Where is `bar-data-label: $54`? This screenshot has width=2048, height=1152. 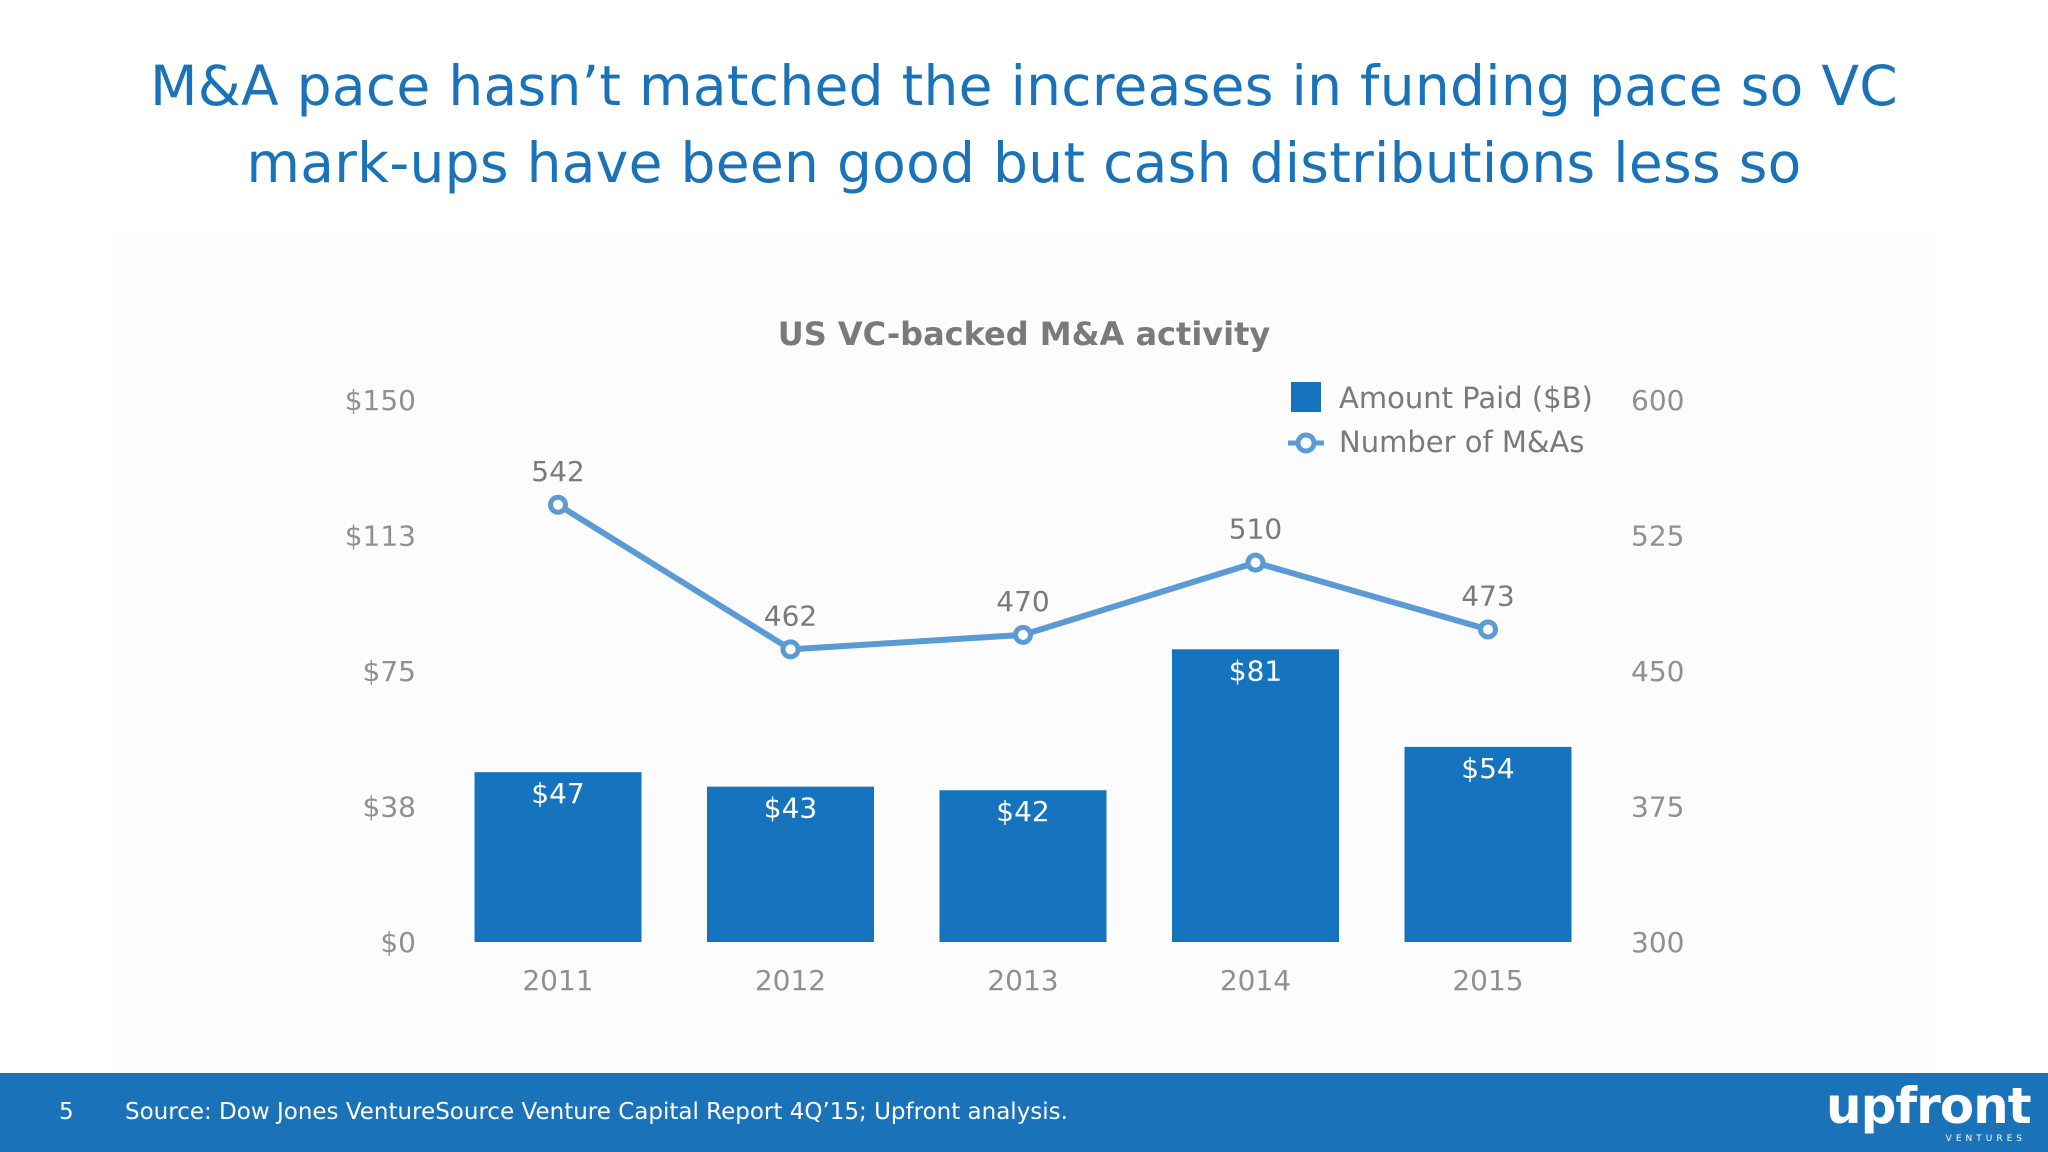 bar-data-label: $54 is located at coordinates (1487, 768).